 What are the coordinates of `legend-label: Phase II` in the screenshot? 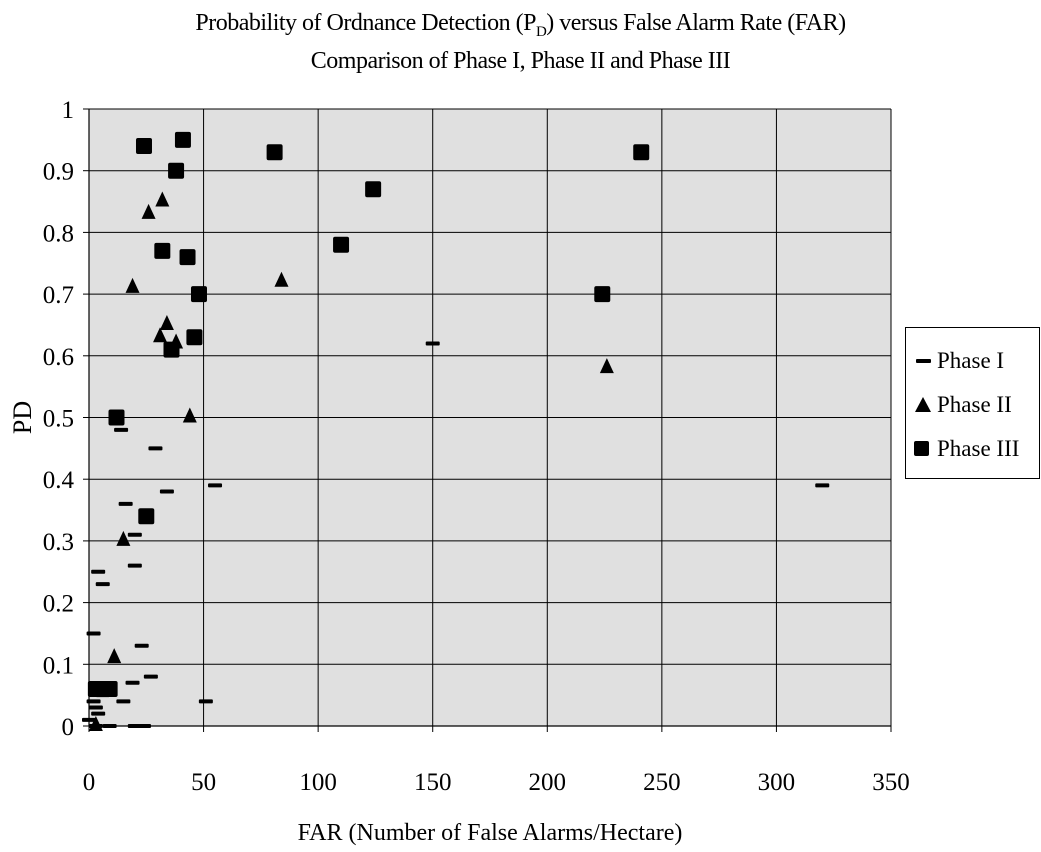 It's located at (974, 404).